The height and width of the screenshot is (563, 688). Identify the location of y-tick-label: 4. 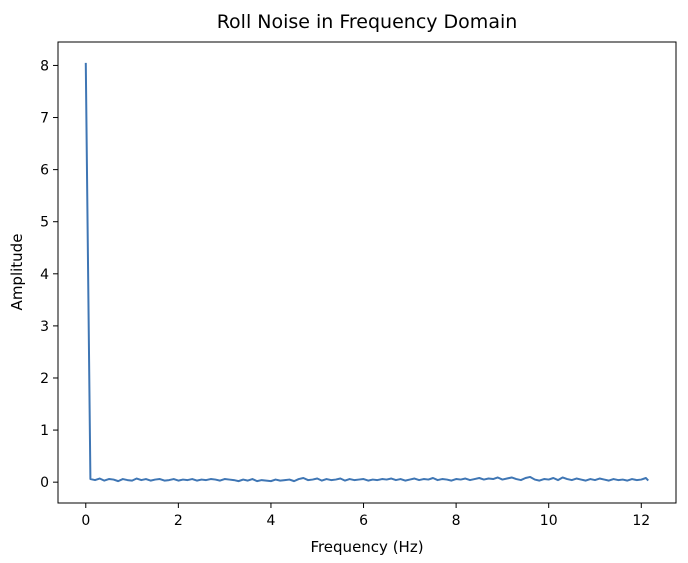
(44, 275).